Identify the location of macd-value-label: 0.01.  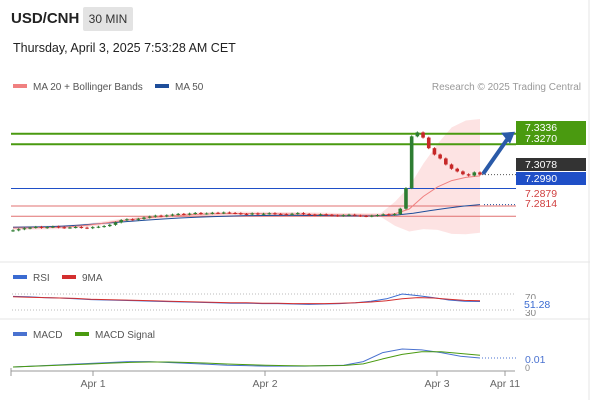
(535, 360).